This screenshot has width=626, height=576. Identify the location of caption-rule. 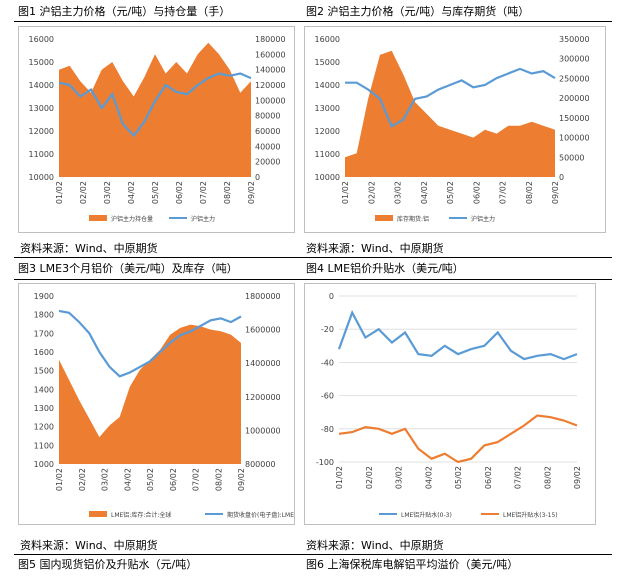
(313, 279).